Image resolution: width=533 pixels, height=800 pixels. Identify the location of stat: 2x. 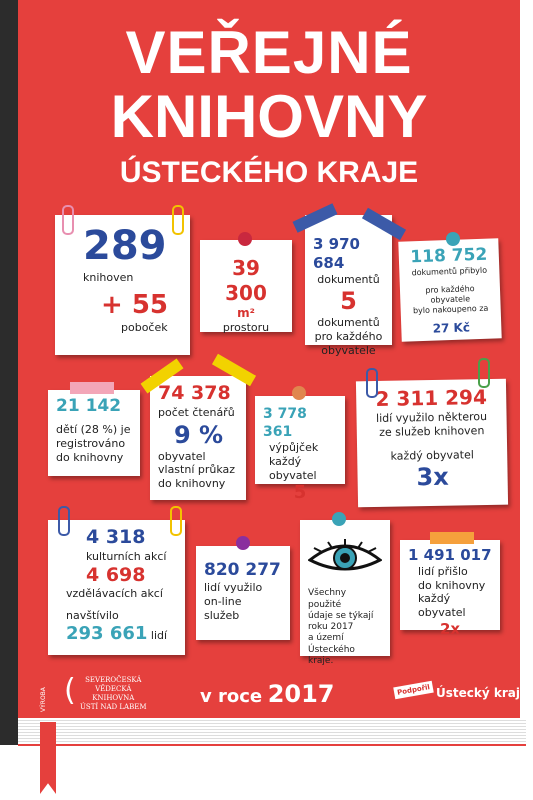
(450, 628).